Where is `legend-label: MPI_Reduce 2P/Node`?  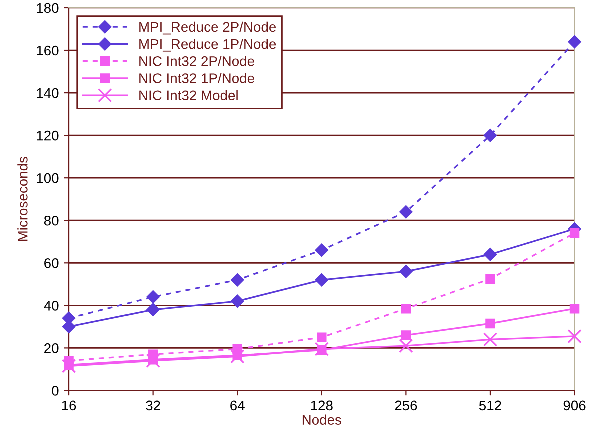 legend-label: MPI_Reduce 2P/Node is located at coordinates (208, 28).